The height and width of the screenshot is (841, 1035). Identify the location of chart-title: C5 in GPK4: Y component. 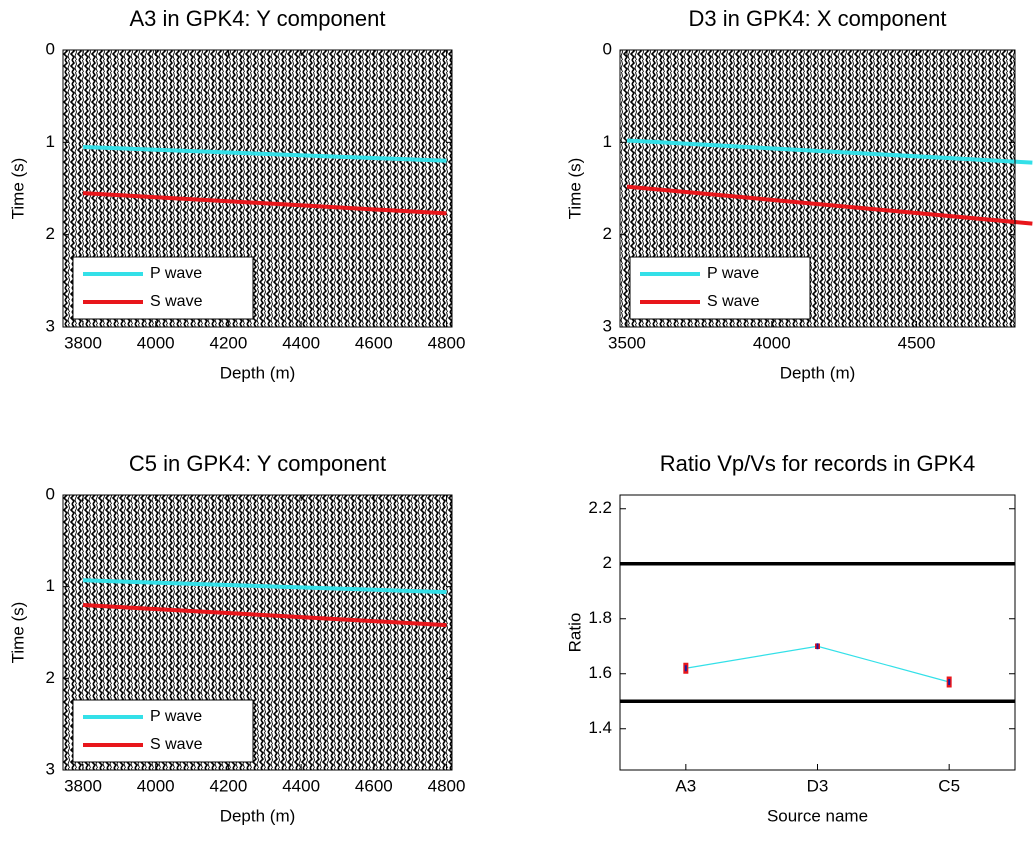
(257, 463).